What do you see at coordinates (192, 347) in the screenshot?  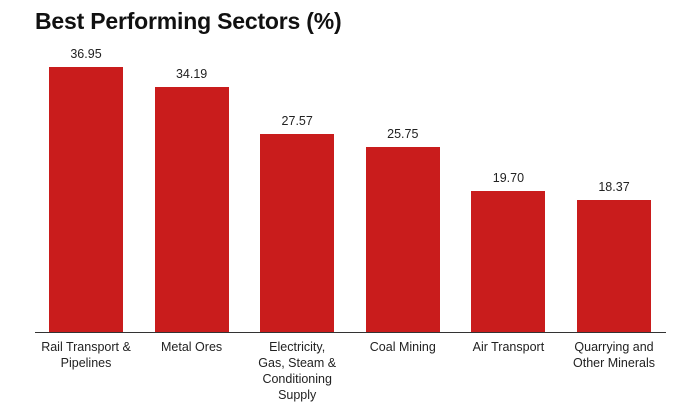 I see `x-tick-label: Metal Ores` at bounding box center [192, 347].